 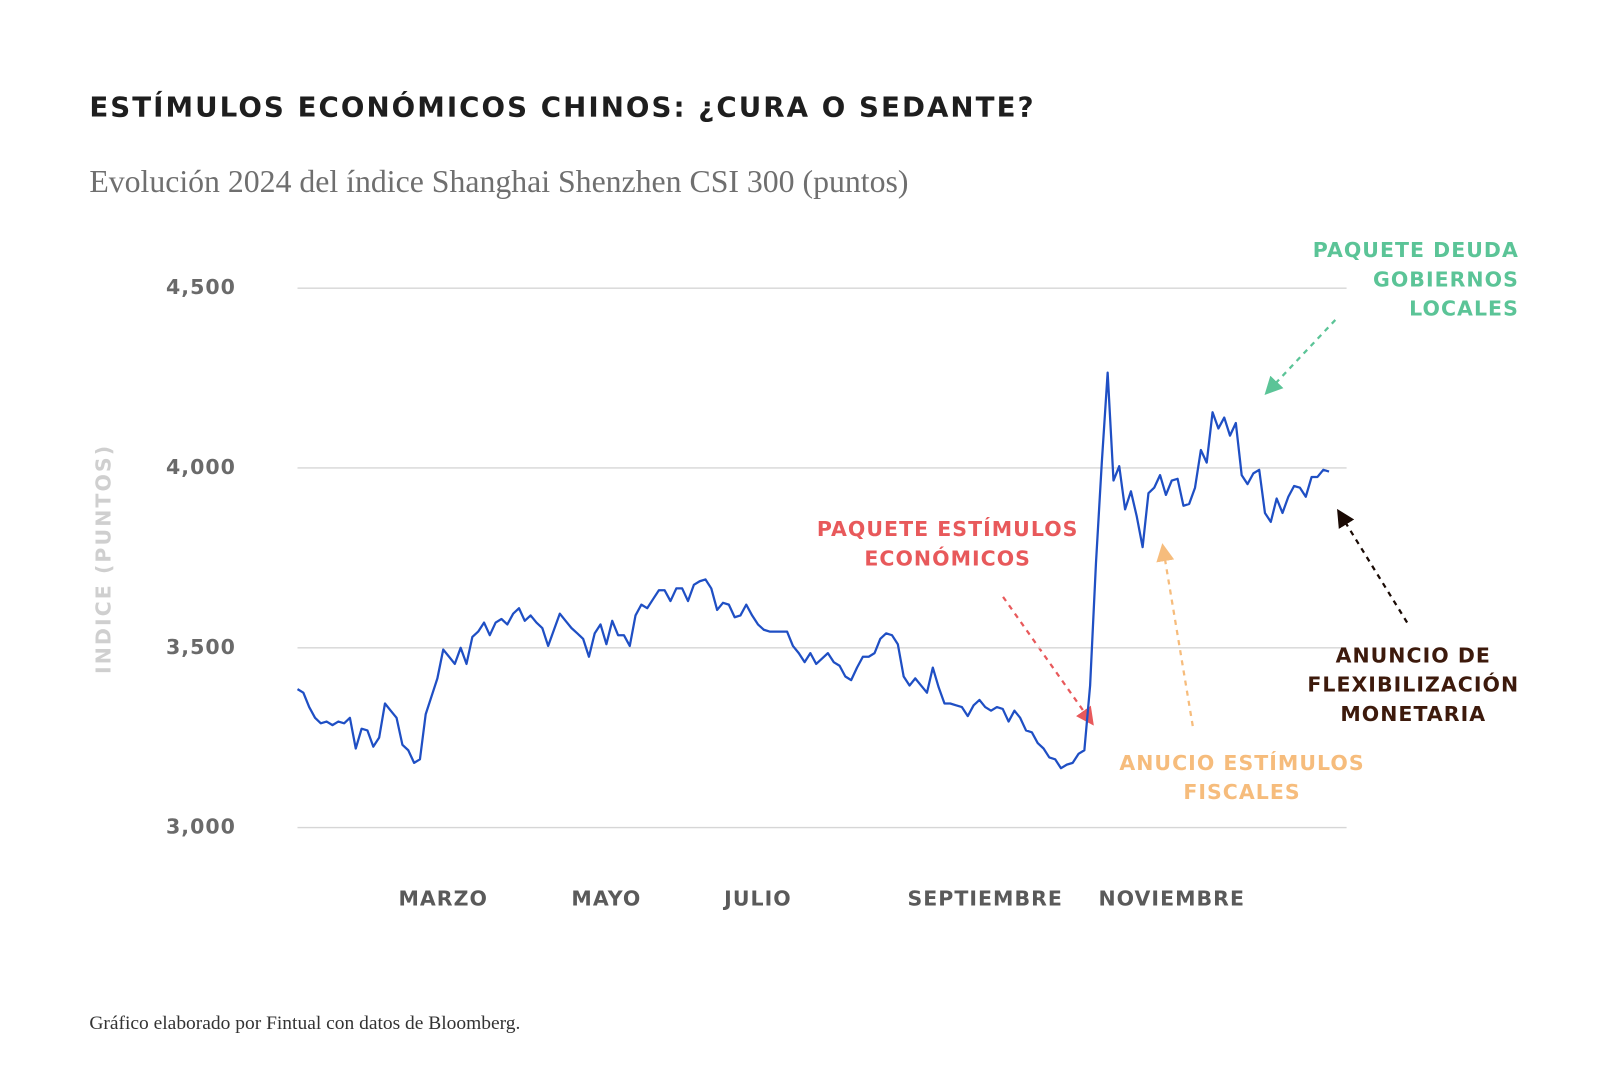 I want to click on annotation: FISCALES, so click(x=1241, y=792).